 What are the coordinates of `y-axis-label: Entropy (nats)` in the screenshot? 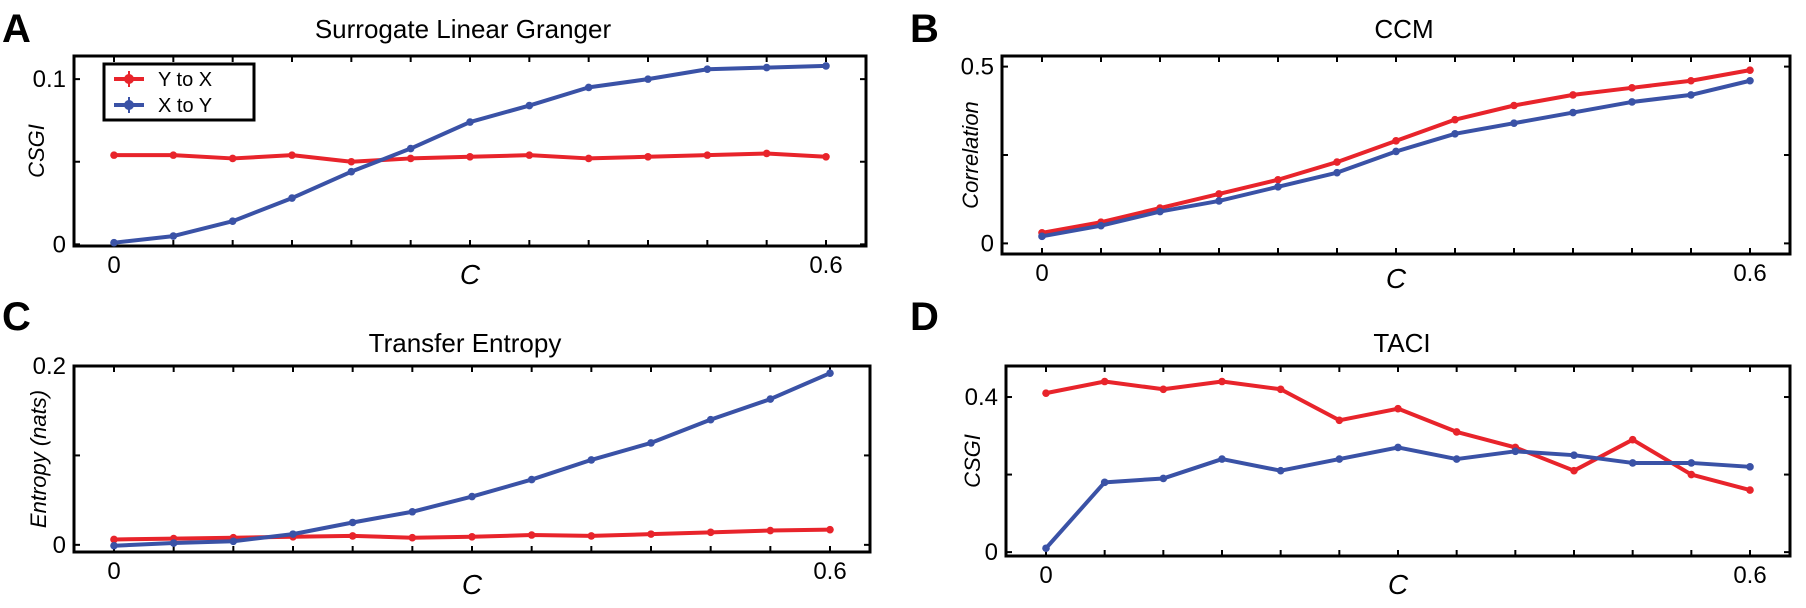 It's located at (38, 459).